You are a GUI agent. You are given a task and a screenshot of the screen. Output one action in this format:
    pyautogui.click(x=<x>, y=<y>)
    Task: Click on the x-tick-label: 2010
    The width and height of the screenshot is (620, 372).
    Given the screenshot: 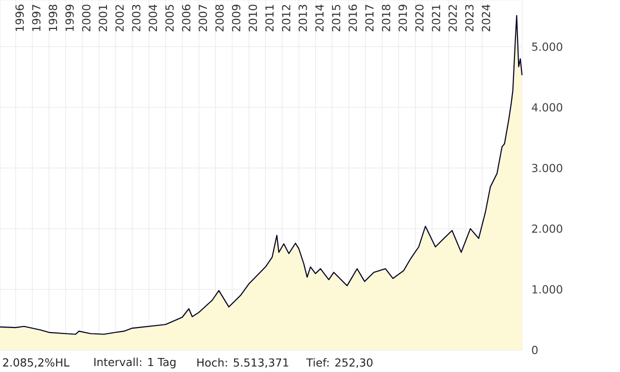 What is the action you would take?
    pyautogui.click(x=253, y=18)
    